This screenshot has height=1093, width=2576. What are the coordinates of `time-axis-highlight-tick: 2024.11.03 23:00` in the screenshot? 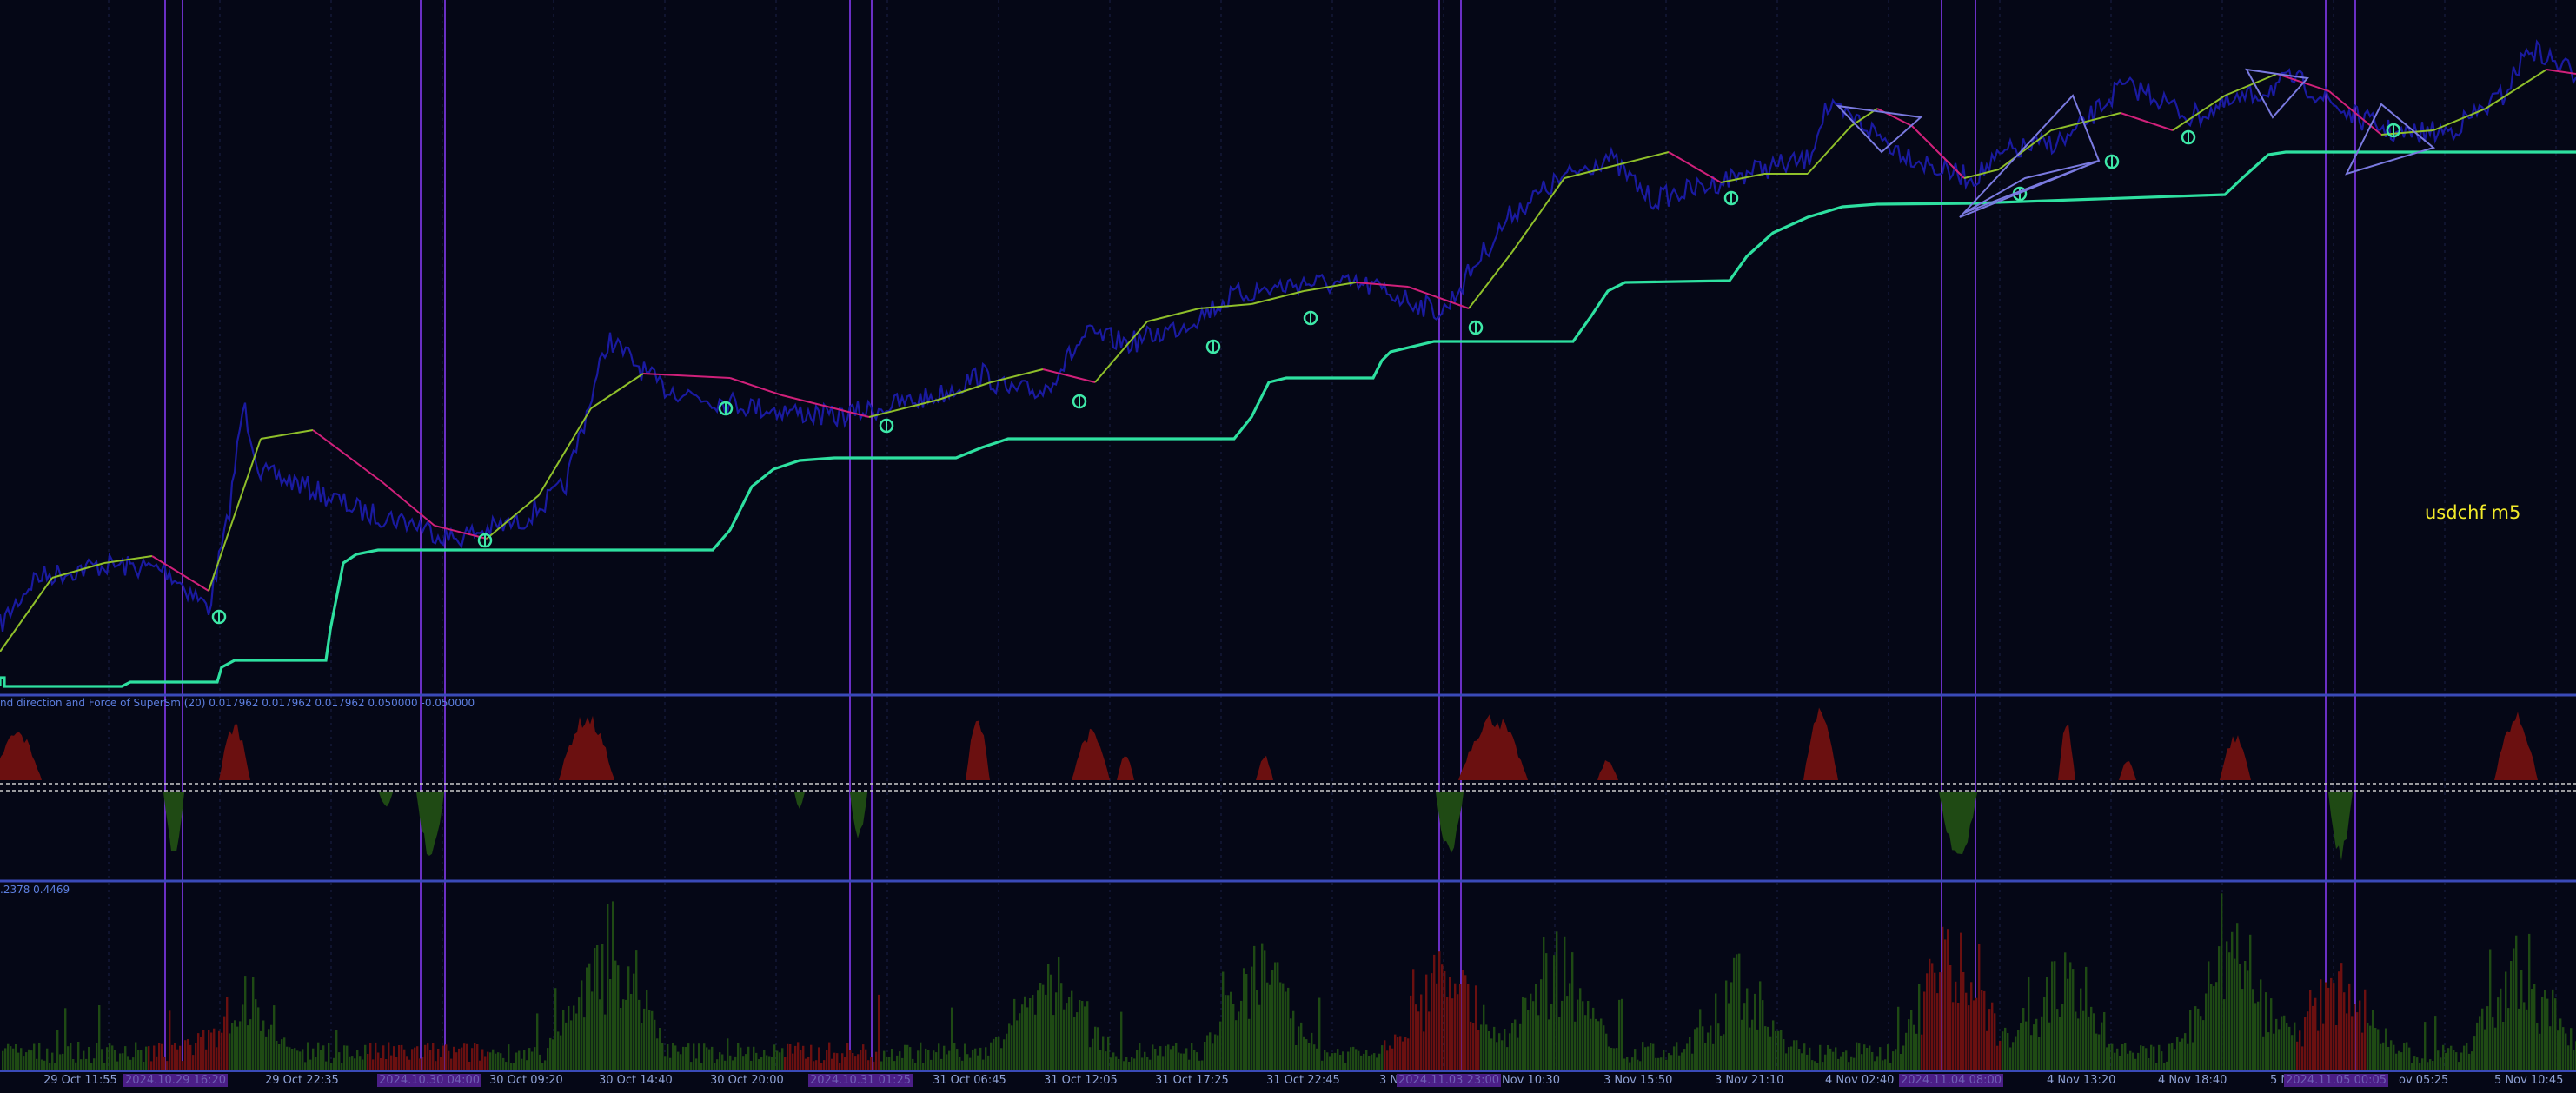 It's located at (1449, 1080).